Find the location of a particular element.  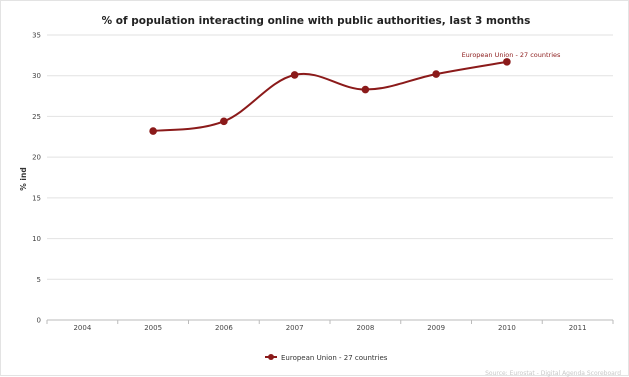

x-axis-ticks: 2004 2005 2006 2007 2008 2009 2010 2011 is located at coordinates (330, 326).